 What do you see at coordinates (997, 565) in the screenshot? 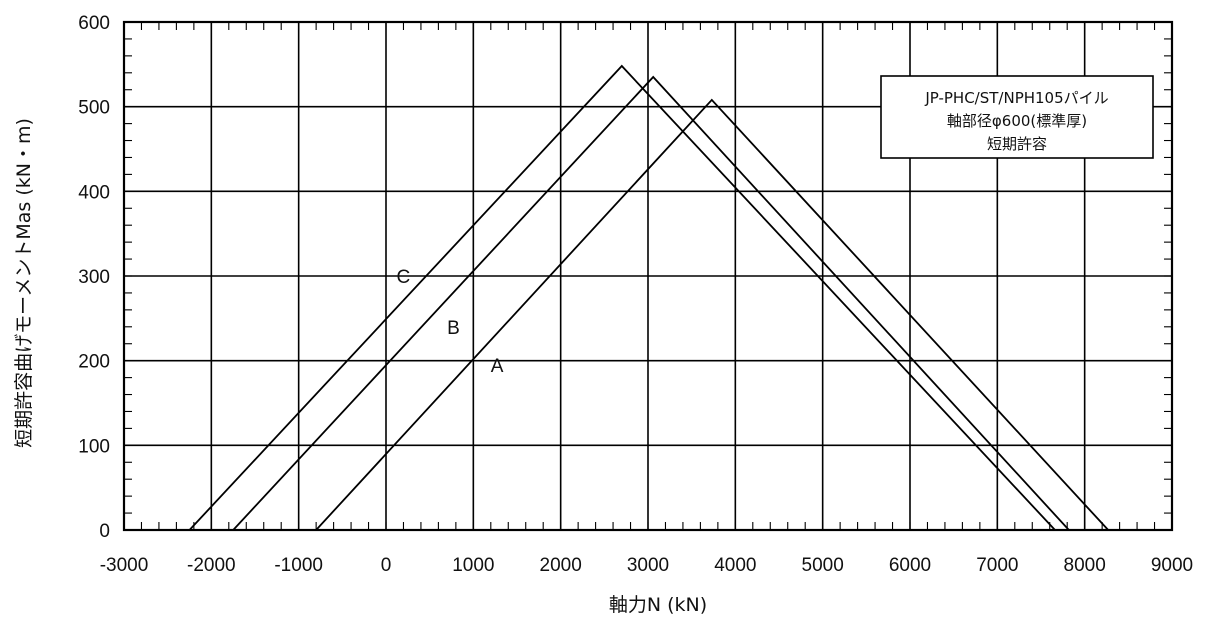
I see `x-tick-label: 7000` at bounding box center [997, 565].